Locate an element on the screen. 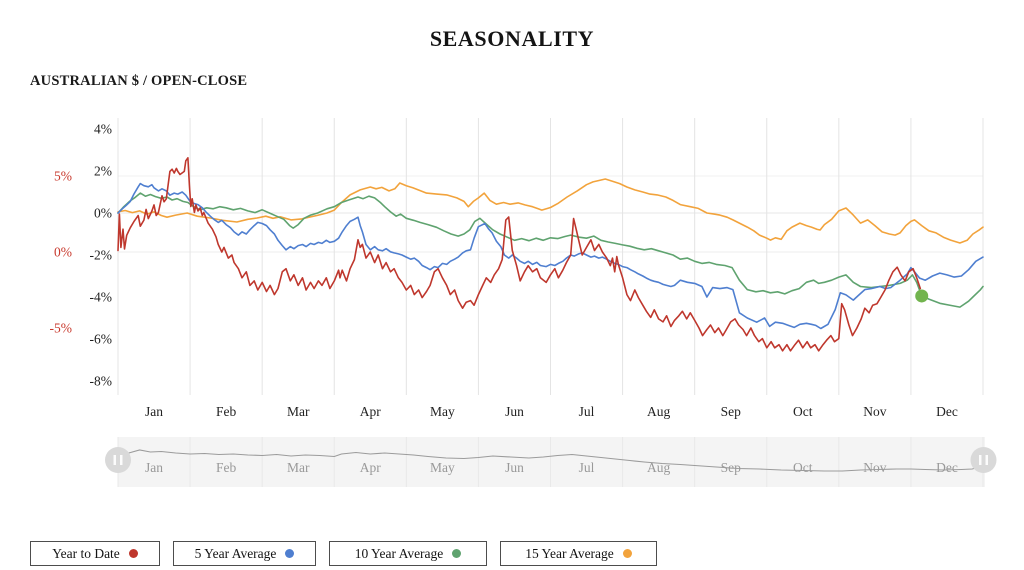 The image size is (1024, 570). legend-button-year-to-date: Year to Date is located at coordinates (95, 553).